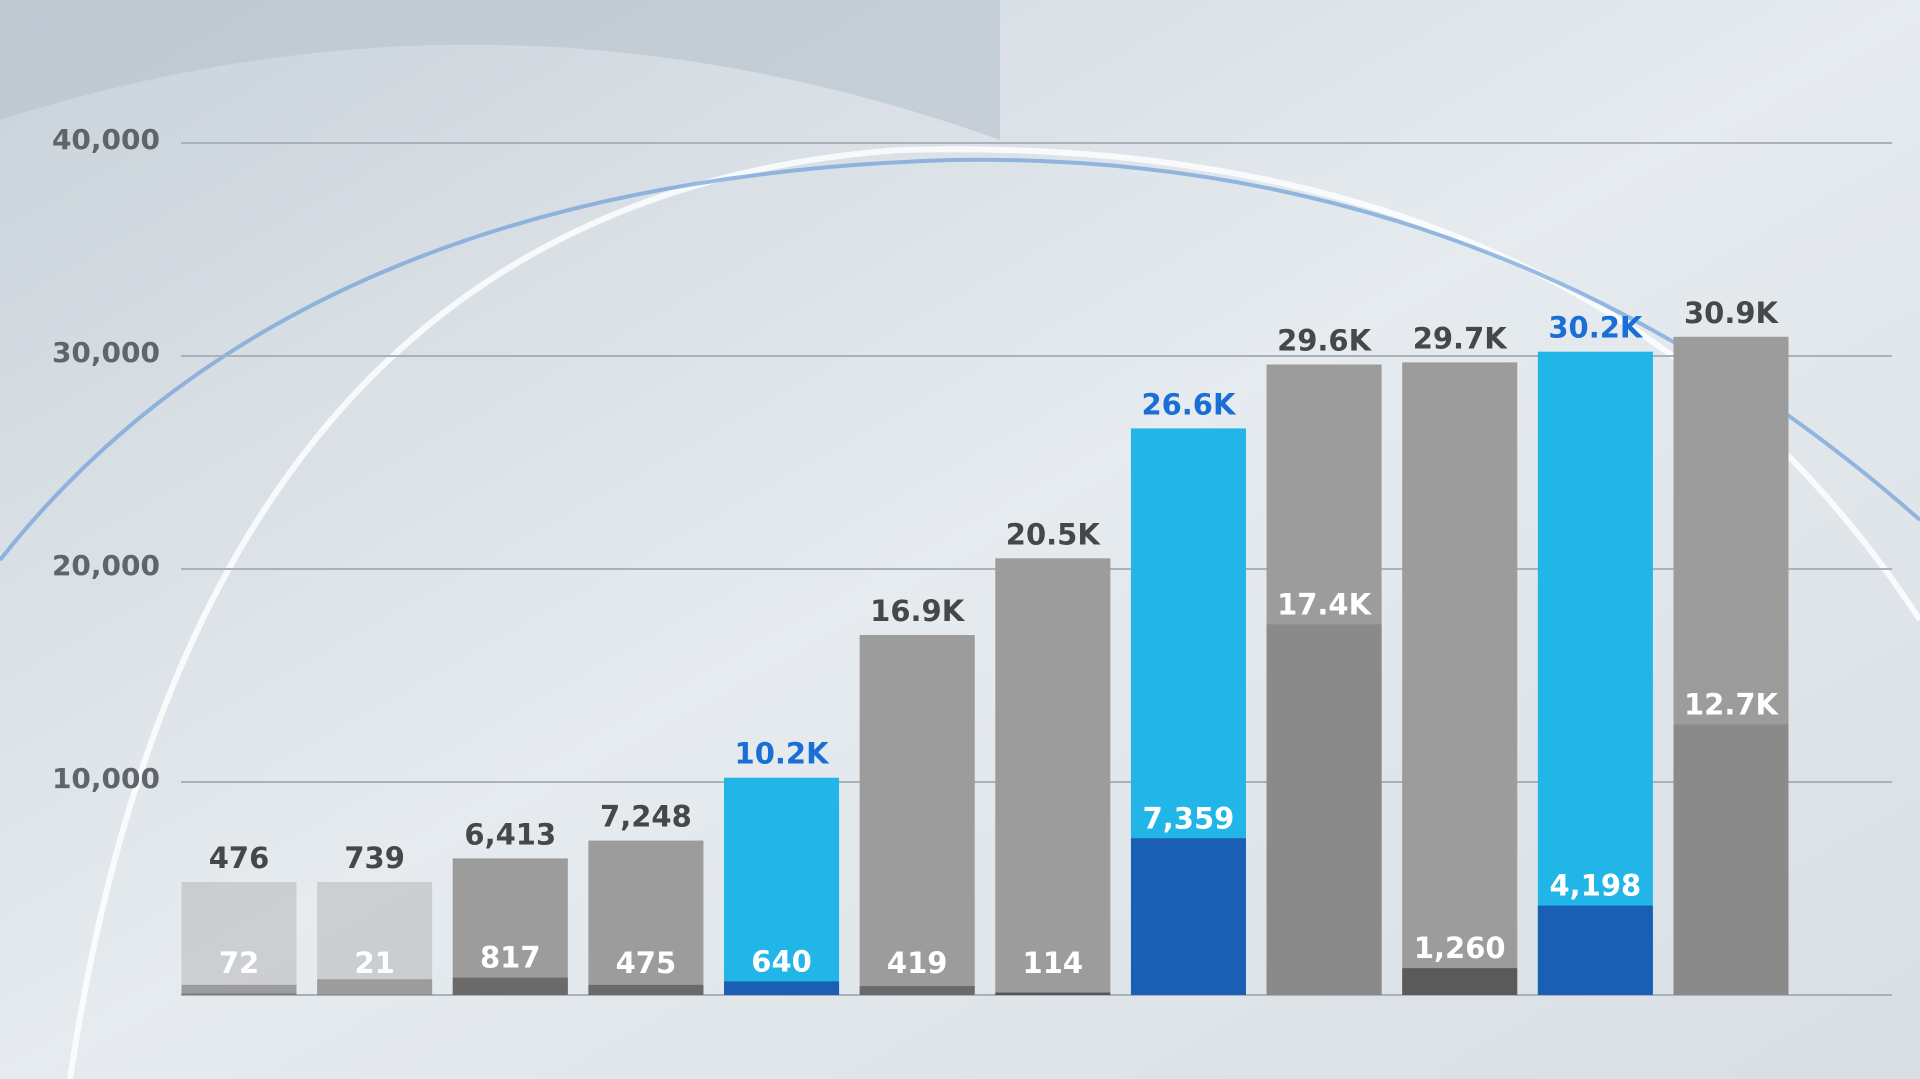  Describe the element at coordinates (106, 139) in the screenshot. I see `y-tick-label: 40,000` at that location.